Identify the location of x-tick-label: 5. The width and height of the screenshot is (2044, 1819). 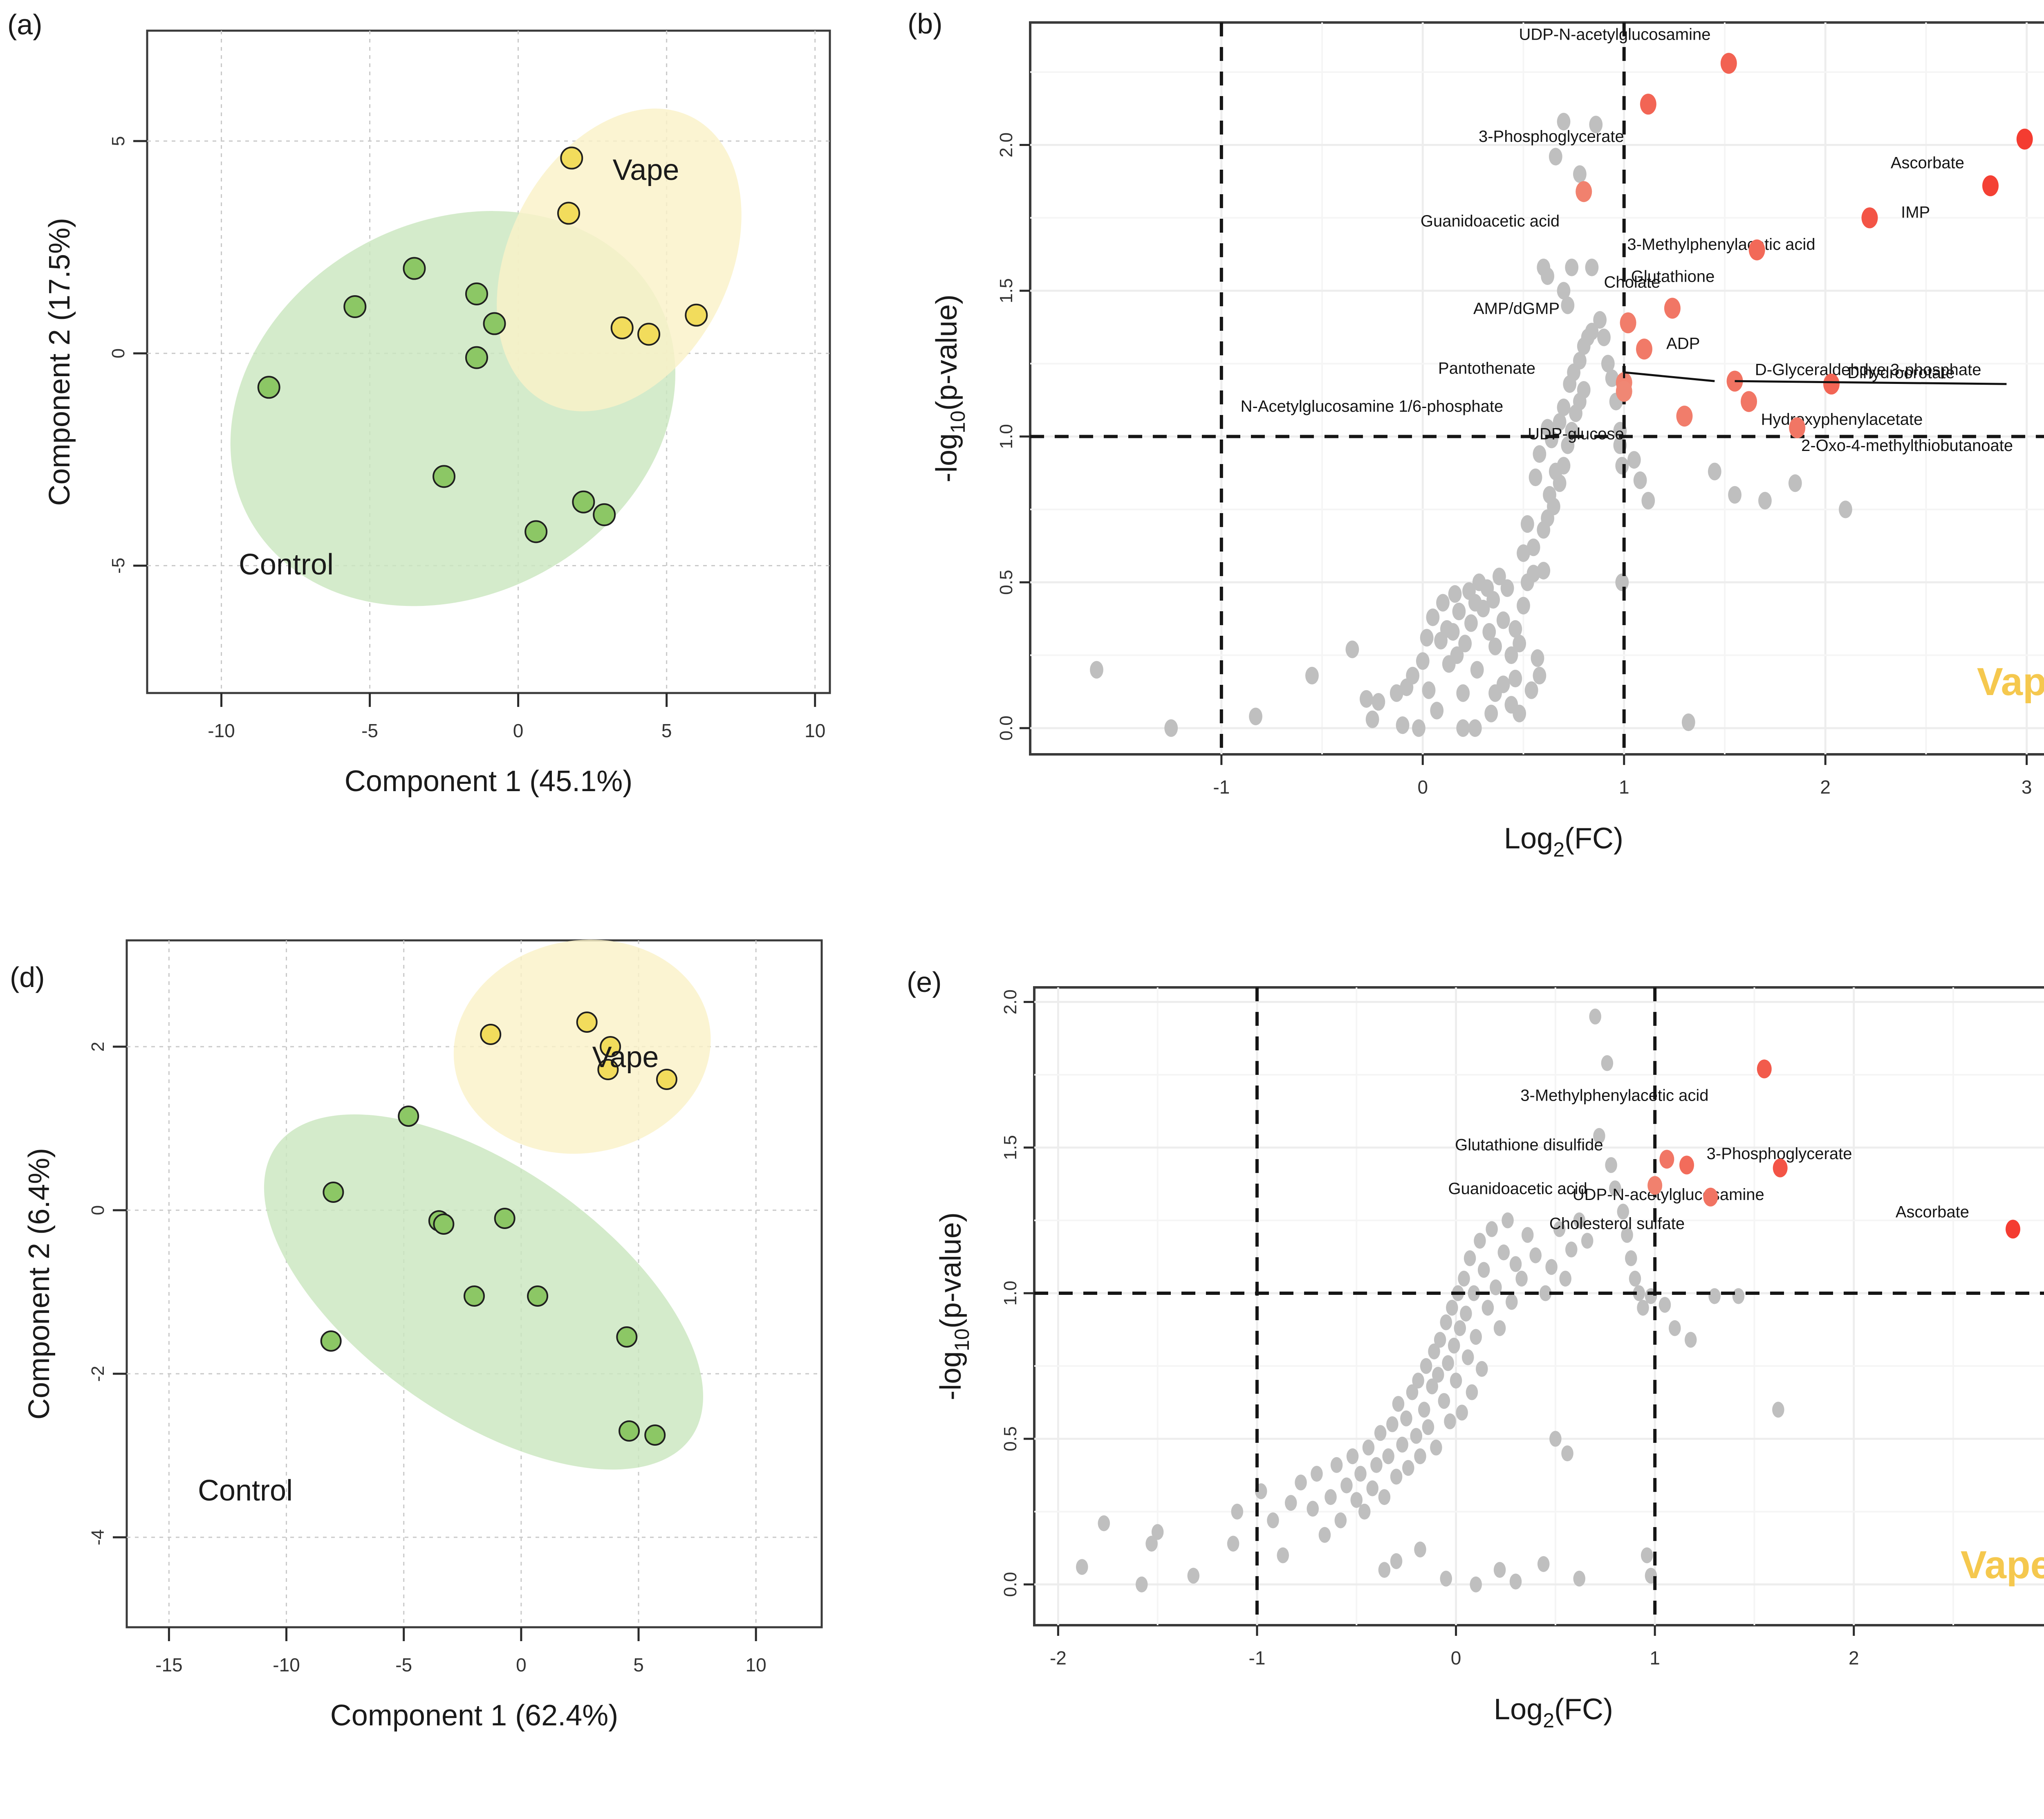
(666, 730).